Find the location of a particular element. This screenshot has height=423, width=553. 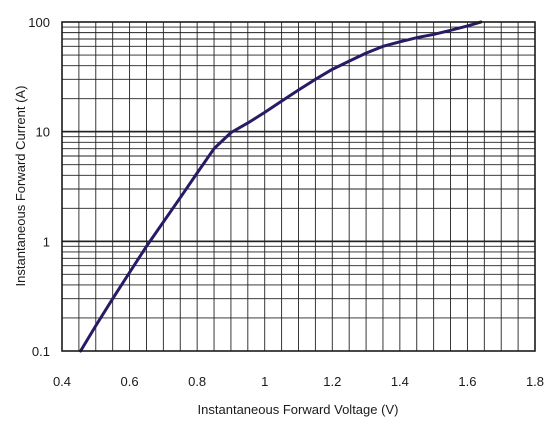

y-tick-label: 100 is located at coordinates (39, 22).